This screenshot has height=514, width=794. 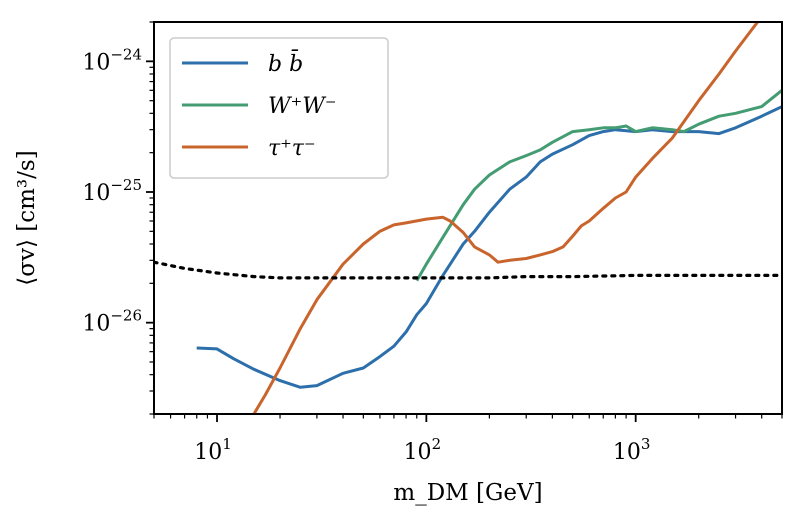 I want to click on legend-box, so click(x=279, y=108).